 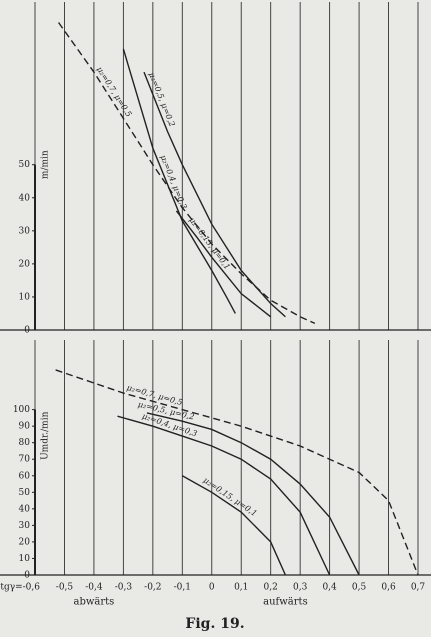 I want to click on x-tick-label: 0,4, so click(x=329, y=588).